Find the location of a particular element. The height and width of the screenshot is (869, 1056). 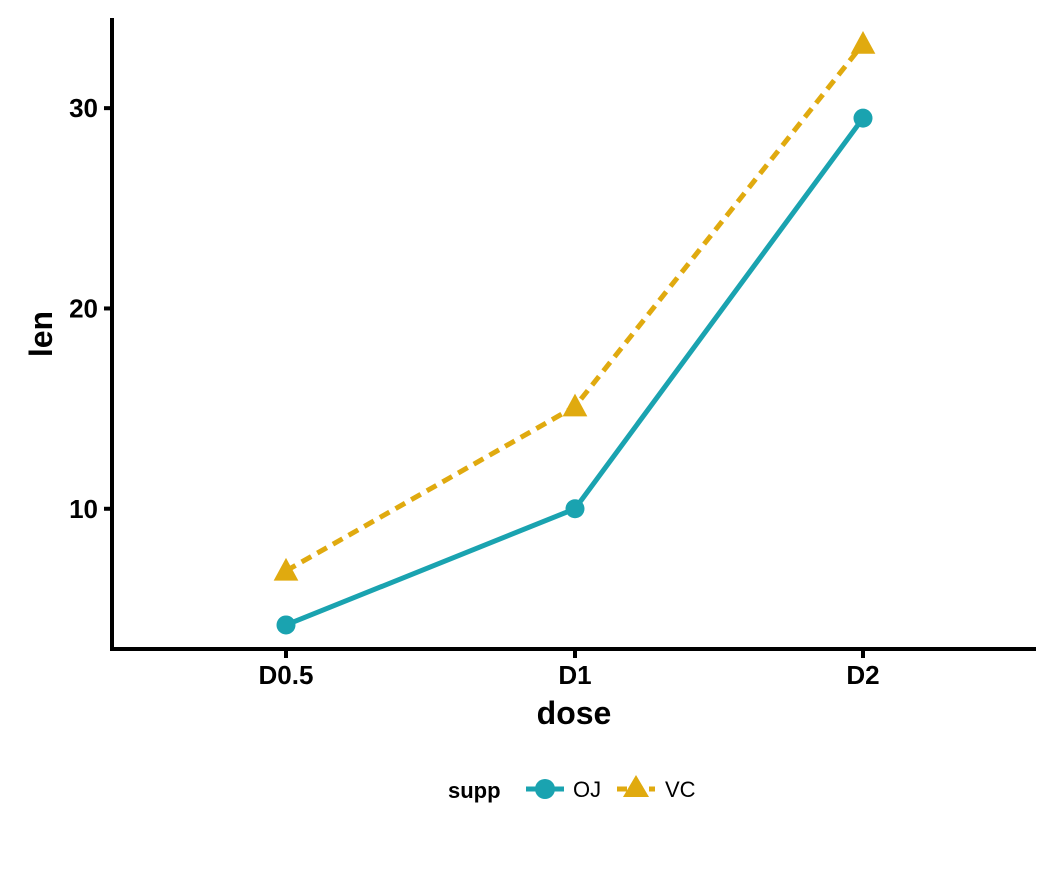

legend: supp OJ VC is located at coordinates (572, 789).